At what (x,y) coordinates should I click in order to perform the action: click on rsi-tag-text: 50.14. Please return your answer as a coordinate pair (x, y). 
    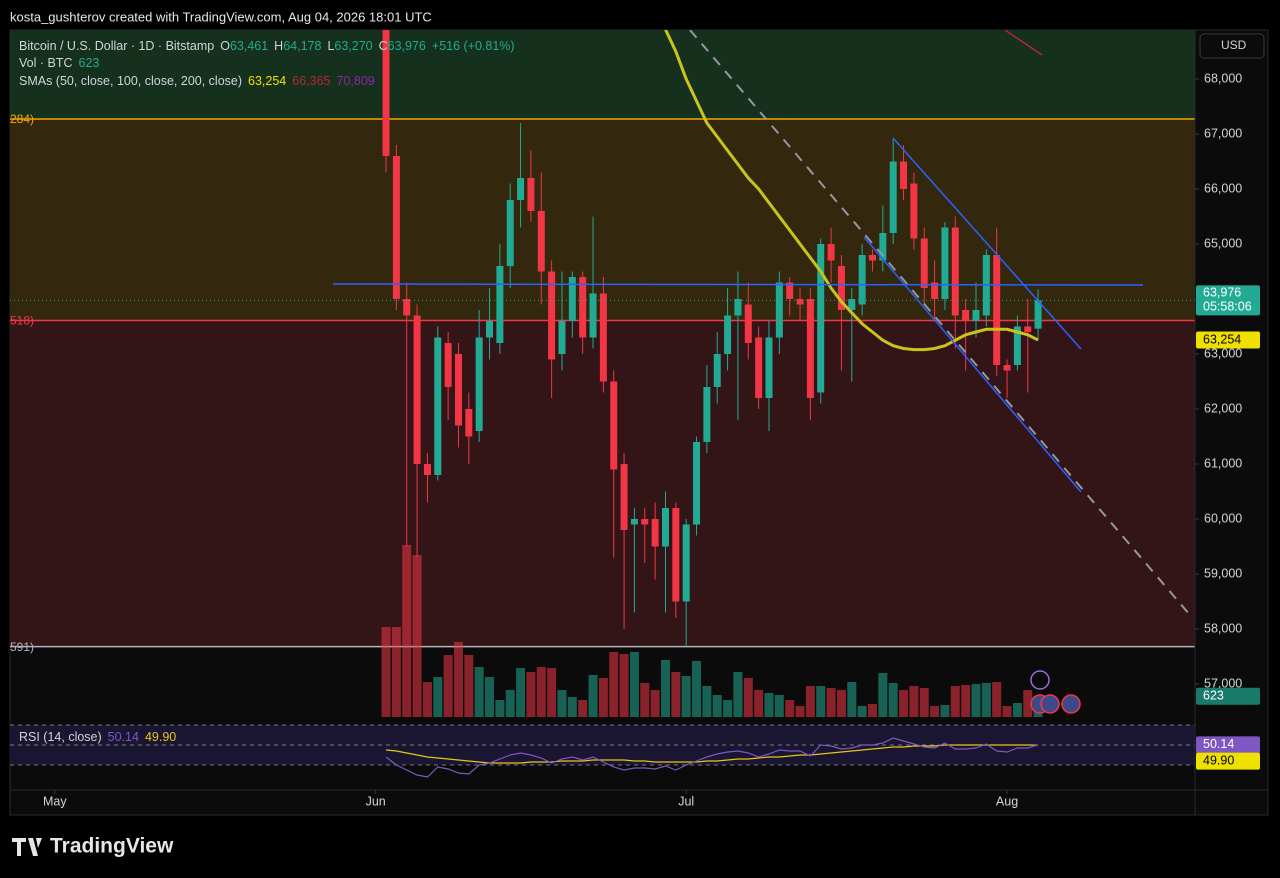
    Looking at the image, I should click on (1218, 744).